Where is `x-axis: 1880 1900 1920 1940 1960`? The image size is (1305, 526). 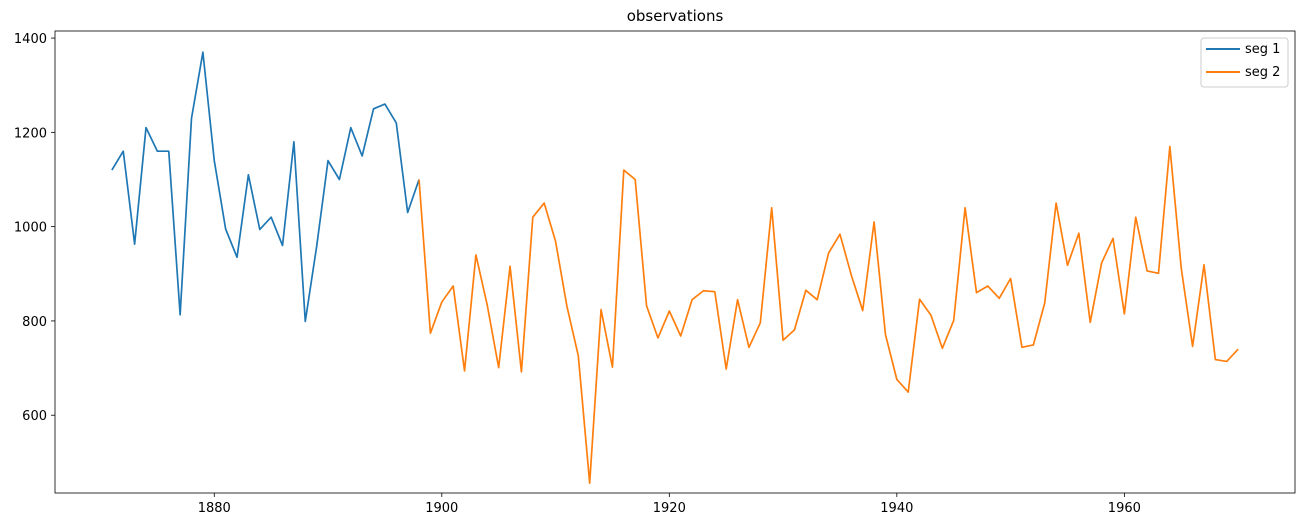
x-axis: 1880 1900 1920 1940 1960 is located at coordinates (669, 504).